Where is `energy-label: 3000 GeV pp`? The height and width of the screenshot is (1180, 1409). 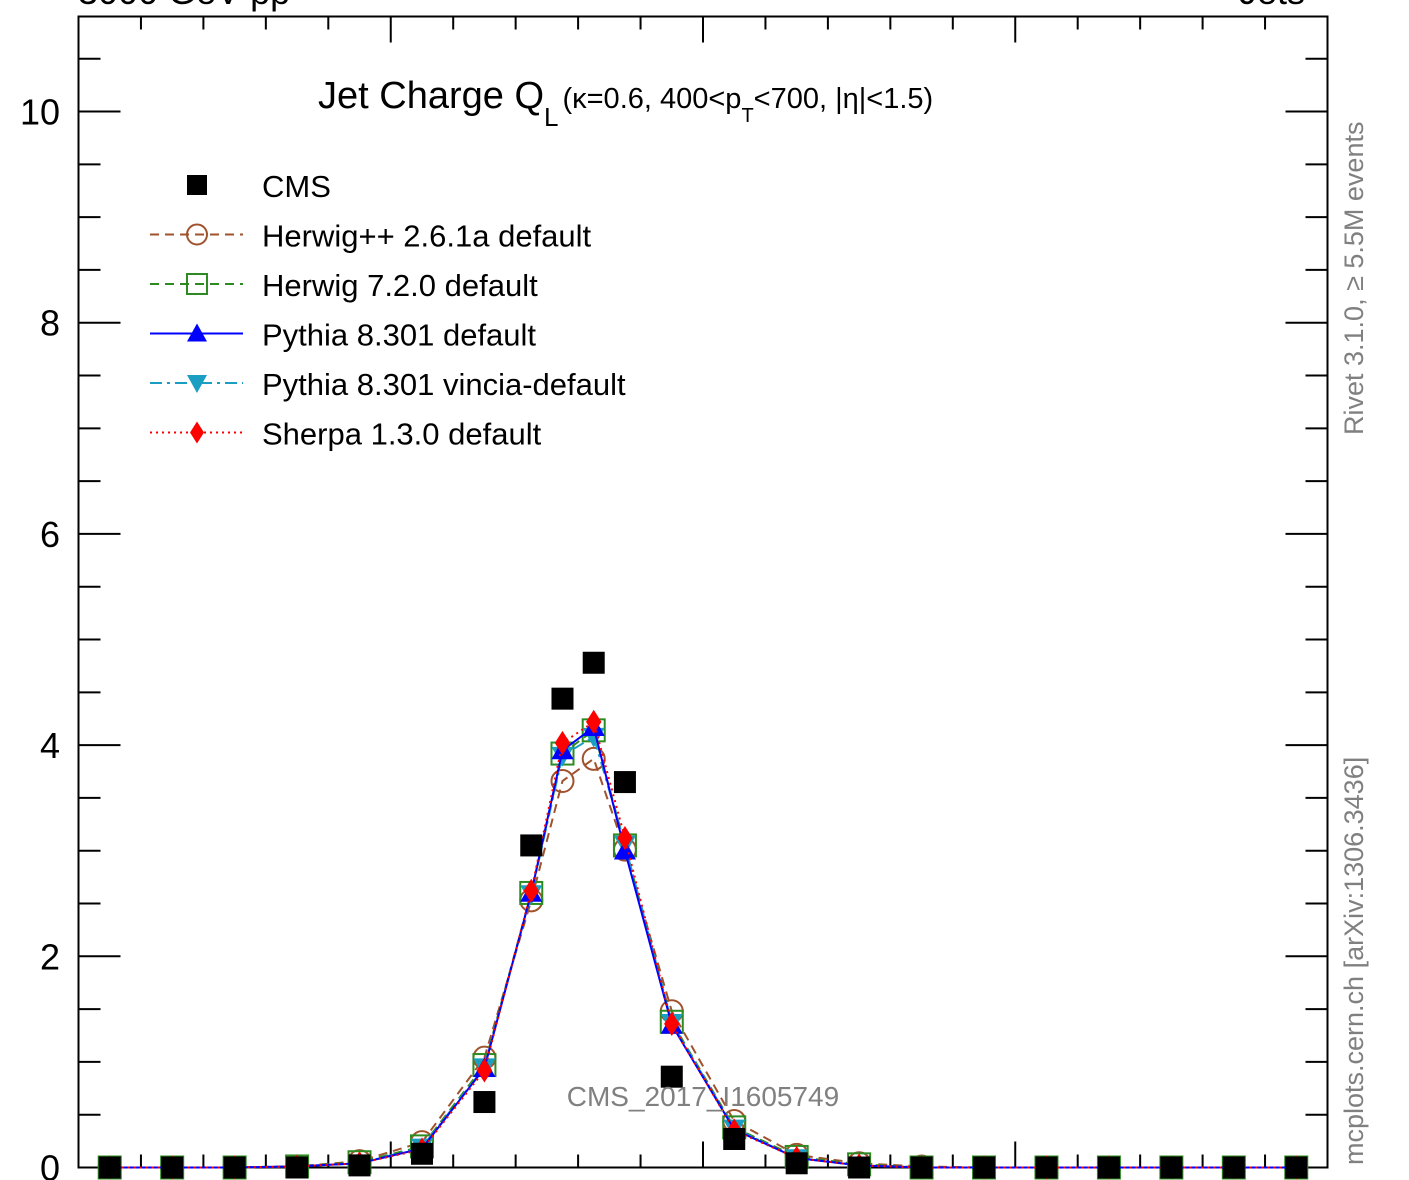 energy-label: 3000 GeV pp is located at coordinates (184, 6).